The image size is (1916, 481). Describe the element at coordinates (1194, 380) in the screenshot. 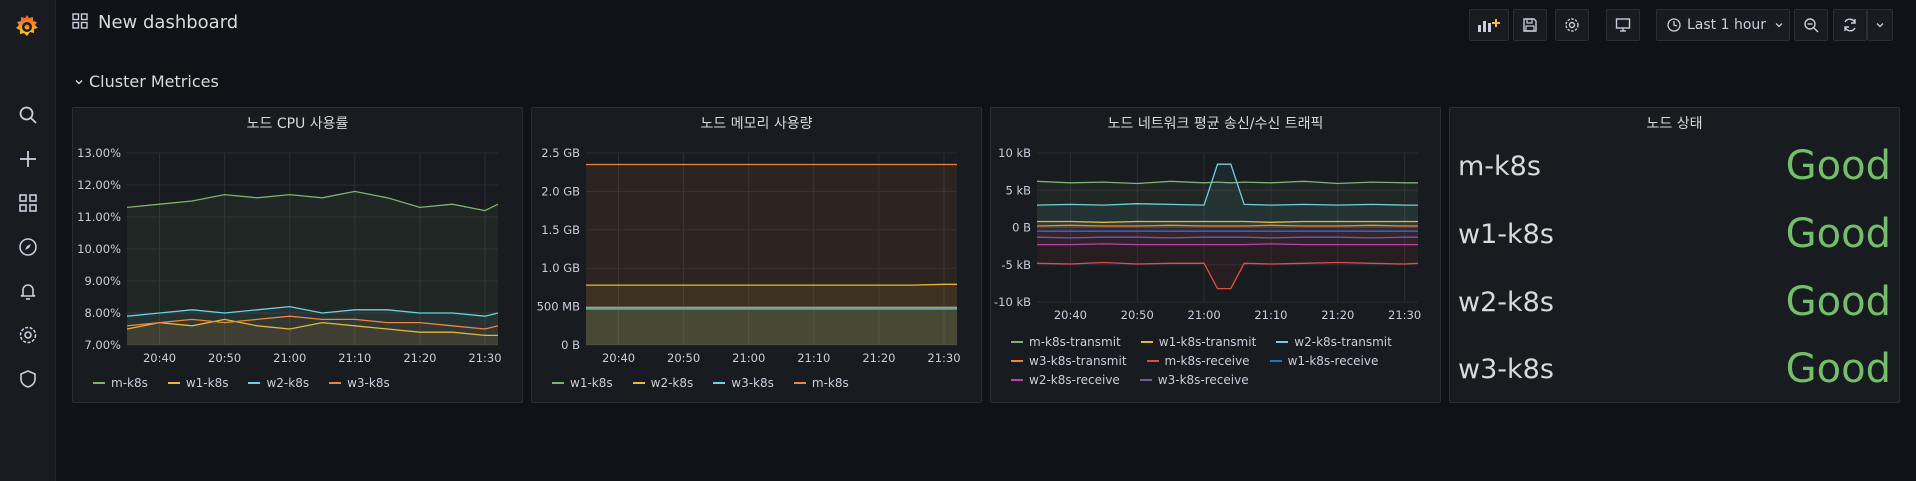

I see `legend-item: w3-k8s-receive` at that location.